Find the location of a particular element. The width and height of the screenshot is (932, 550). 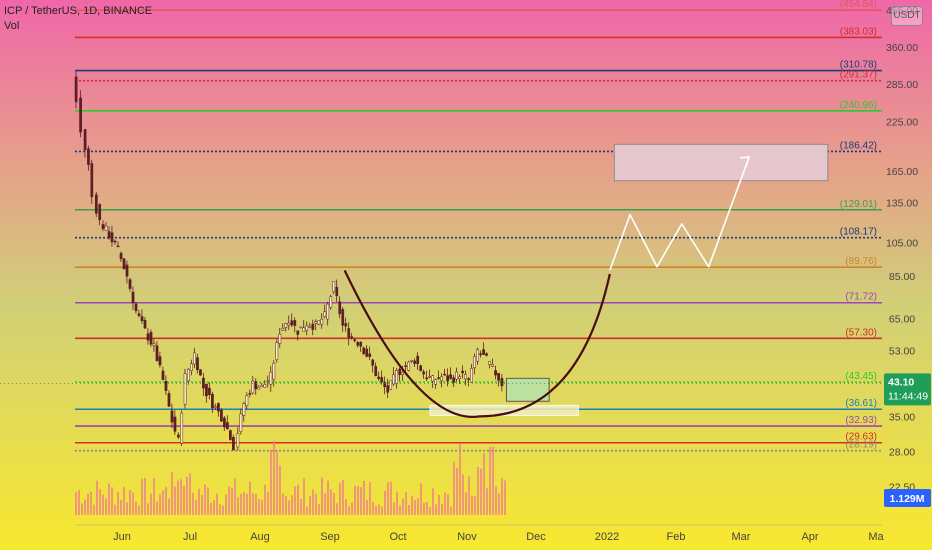

support-zone-box is located at coordinates (504, 410).